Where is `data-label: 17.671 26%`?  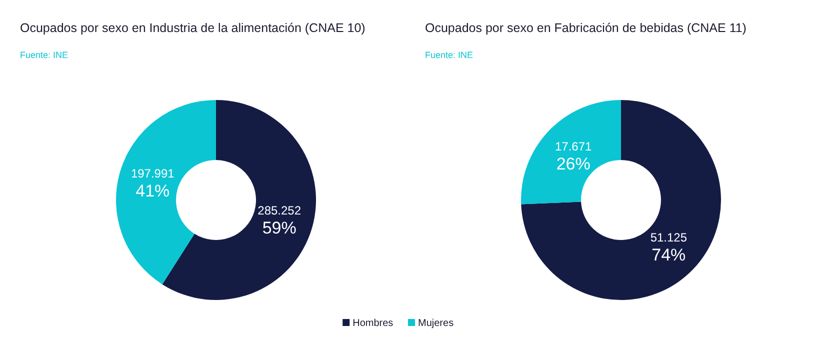 data-label: 17.671 26% is located at coordinates (573, 156).